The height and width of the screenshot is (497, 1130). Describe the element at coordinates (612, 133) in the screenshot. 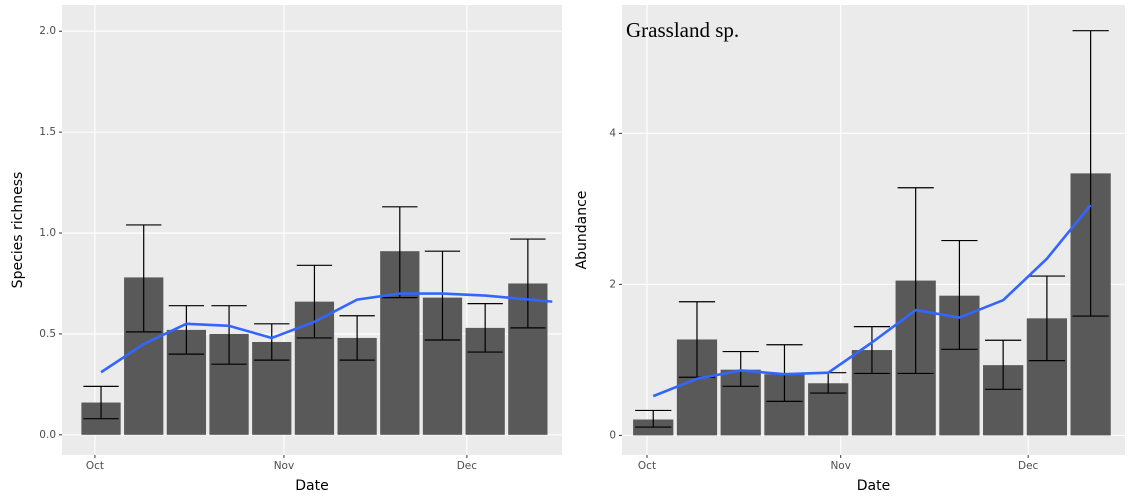

I see `y-tick-label: 4` at that location.